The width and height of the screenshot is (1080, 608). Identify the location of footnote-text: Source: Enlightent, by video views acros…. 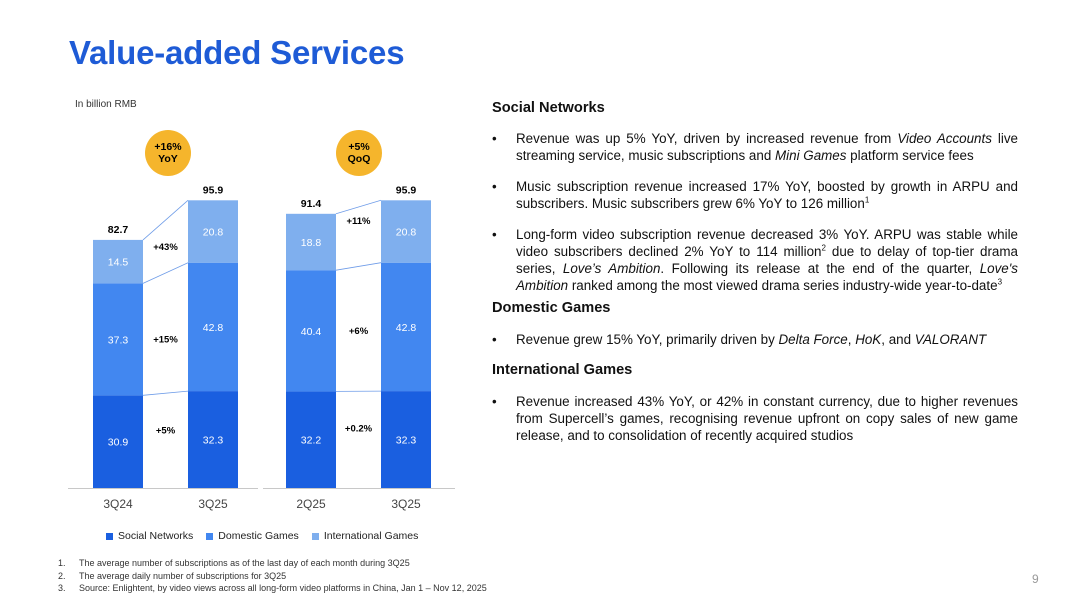
(283, 588).